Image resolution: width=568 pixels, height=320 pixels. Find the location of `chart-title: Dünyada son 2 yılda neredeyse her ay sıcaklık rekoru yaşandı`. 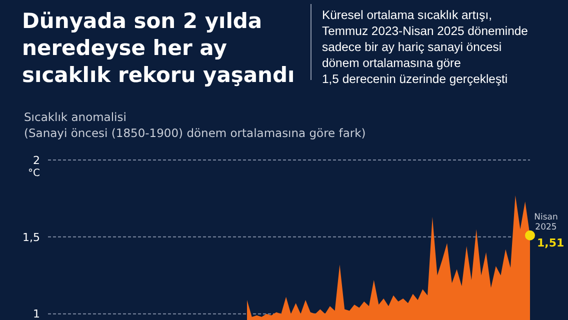

chart-title: Dünyada son 2 yılda neredeyse her ay sıcaklık rekoru yaşandı is located at coordinates (158, 48).